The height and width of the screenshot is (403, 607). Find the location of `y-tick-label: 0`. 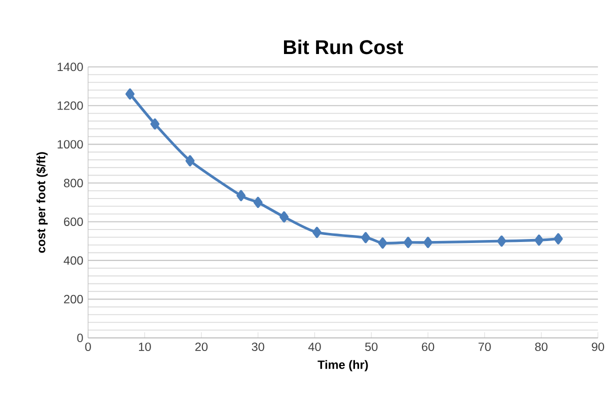

y-tick-label: 0 is located at coordinates (80, 338).